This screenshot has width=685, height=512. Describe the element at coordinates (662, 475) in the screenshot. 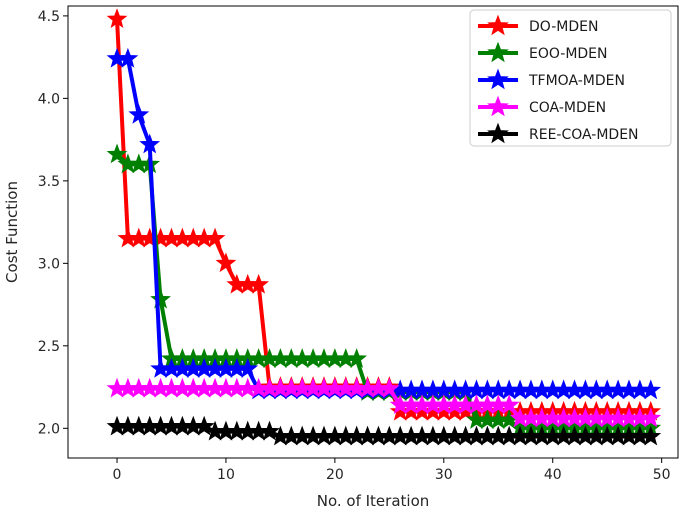

I see `x-tick-label: 50` at that location.